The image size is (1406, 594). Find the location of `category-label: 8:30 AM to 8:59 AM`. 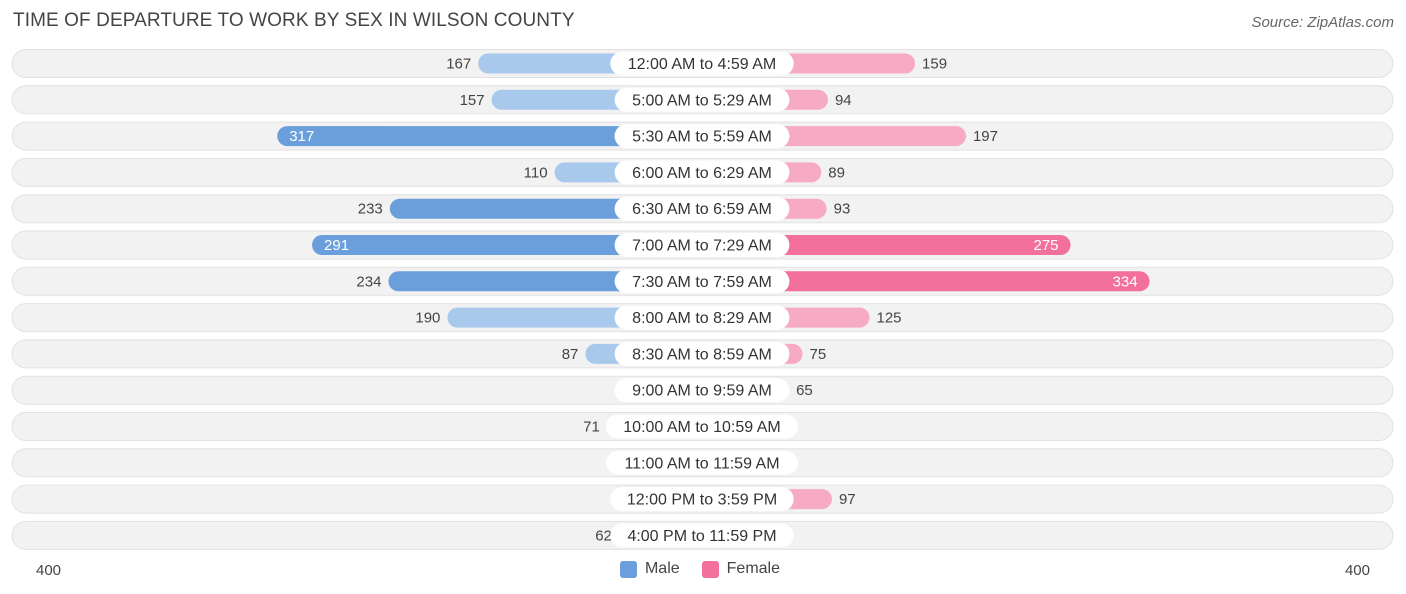

category-label: 8:30 AM to 8:59 AM is located at coordinates (702, 354).